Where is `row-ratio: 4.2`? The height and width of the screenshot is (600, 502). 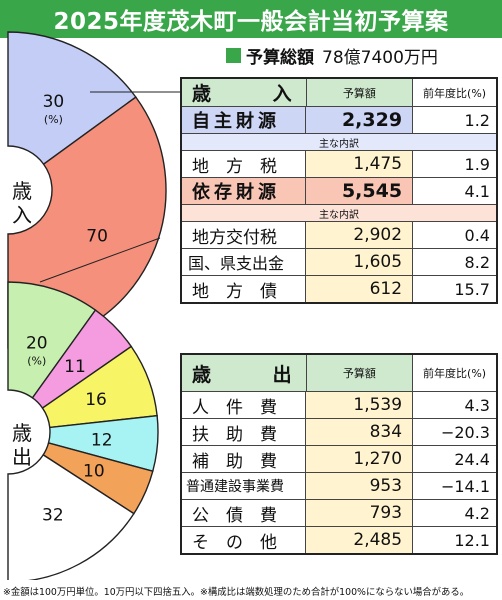
row-ratio: 4.2 is located at coordinates (477, 513).